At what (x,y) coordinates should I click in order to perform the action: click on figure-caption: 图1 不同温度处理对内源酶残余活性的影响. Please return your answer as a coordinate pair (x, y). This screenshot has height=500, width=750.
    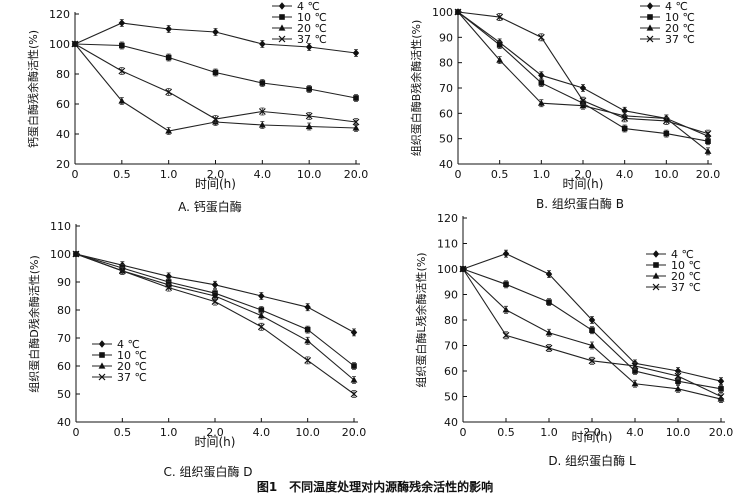
    Looking at the image, I should click on (375, 487).